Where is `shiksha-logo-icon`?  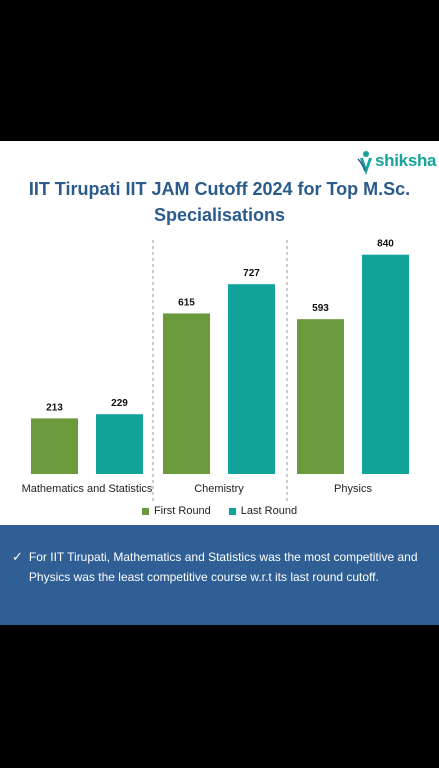
shiksha-logo-icon is located at coordinates (364, 163).